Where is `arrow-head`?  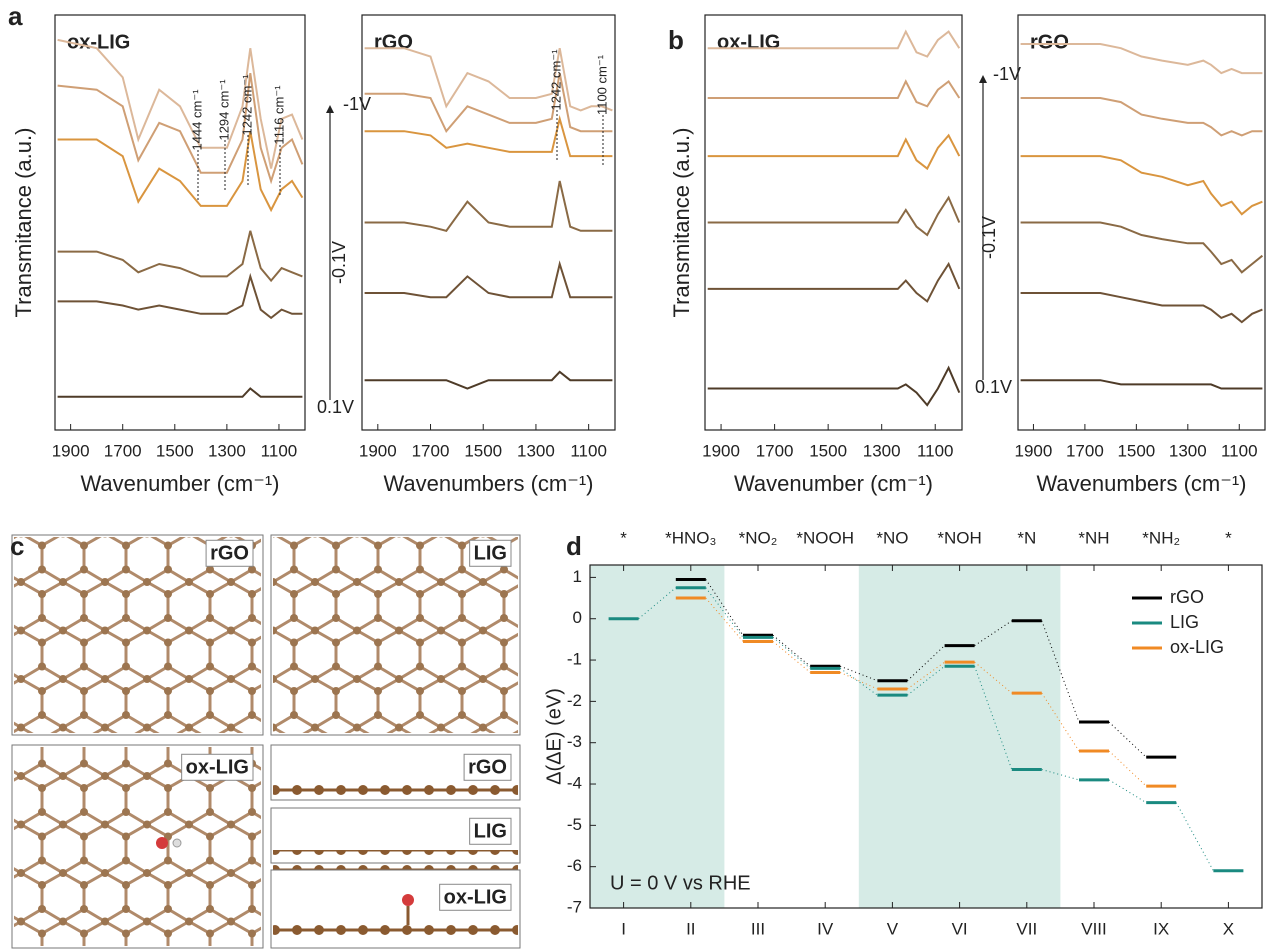 arrow-head is located at coordinates (983, 79).